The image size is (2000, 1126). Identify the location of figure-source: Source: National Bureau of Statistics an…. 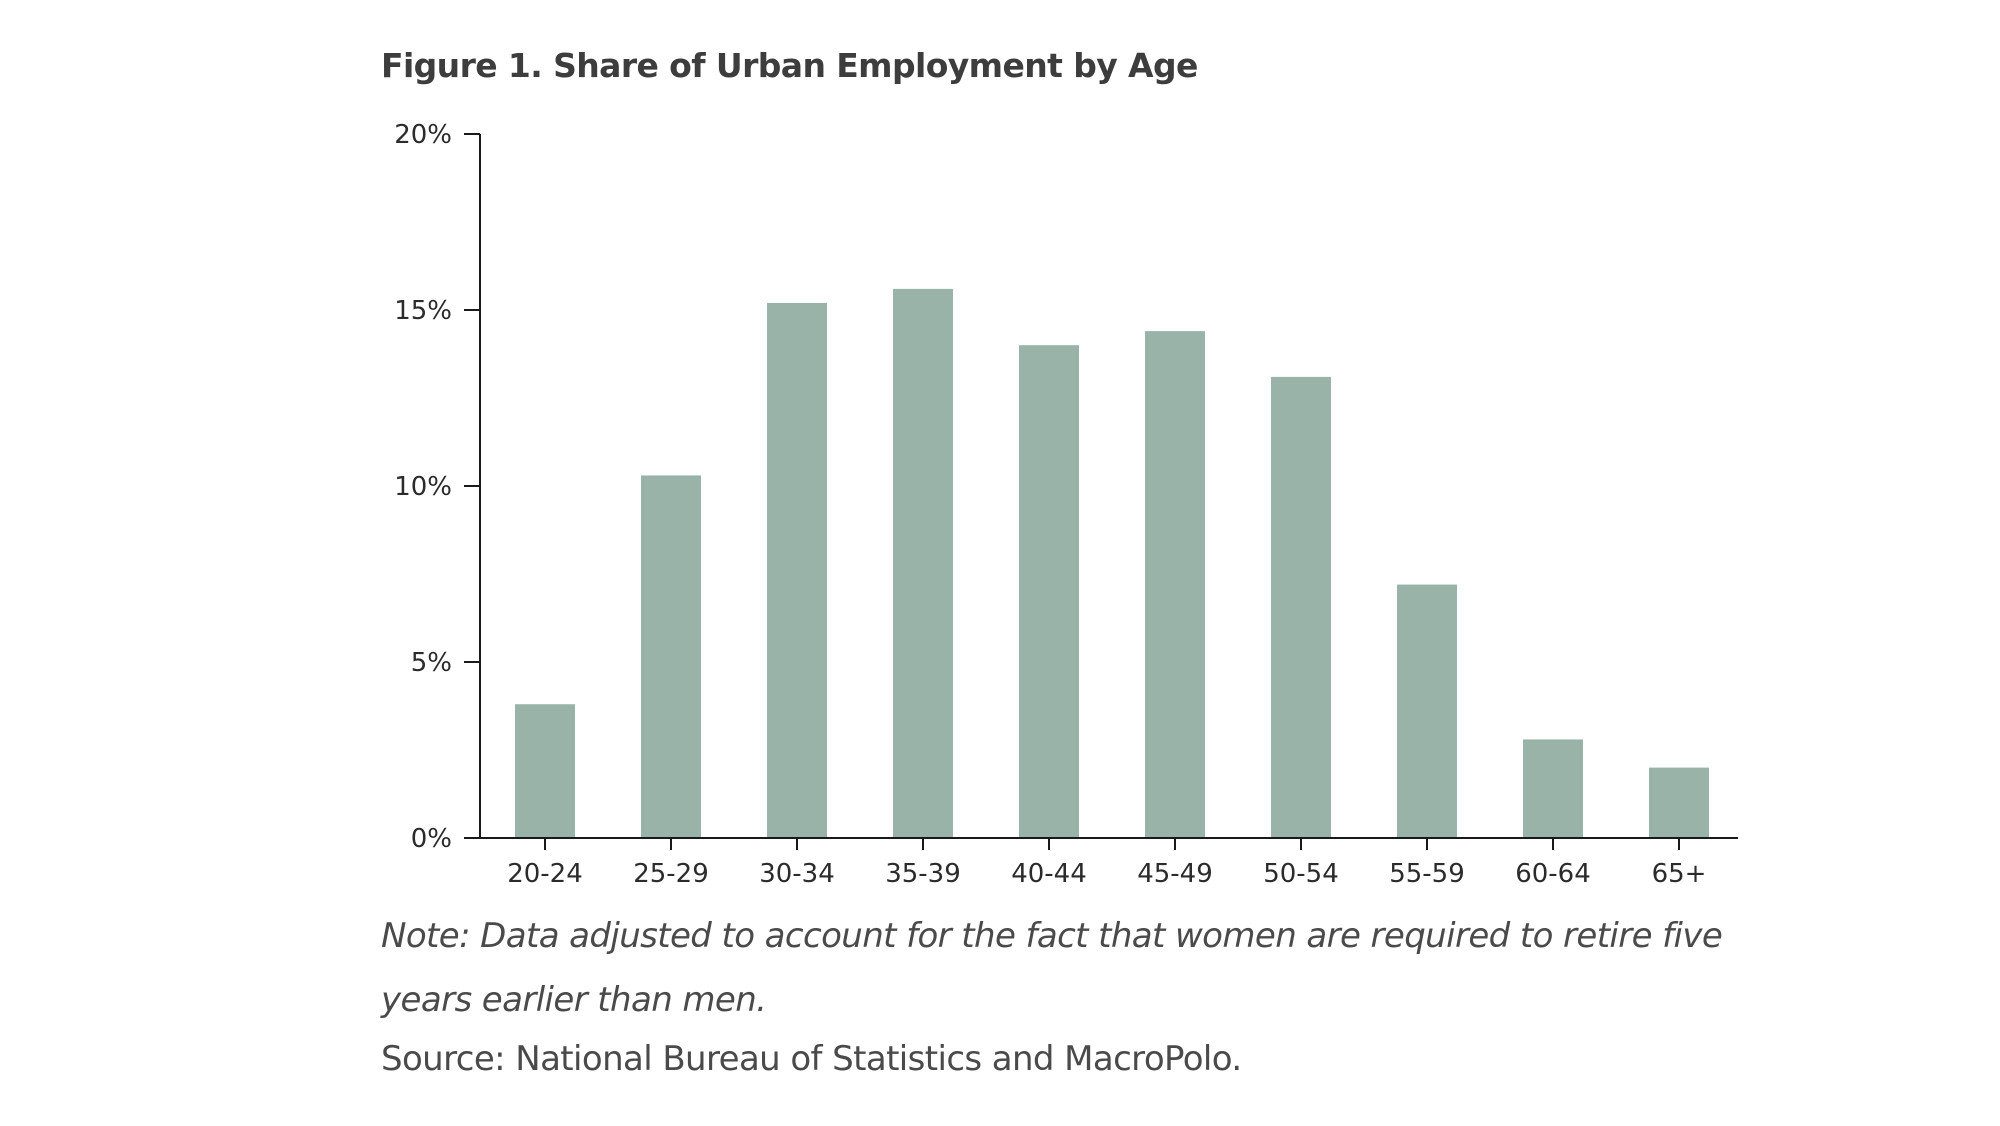
(811, 1059).